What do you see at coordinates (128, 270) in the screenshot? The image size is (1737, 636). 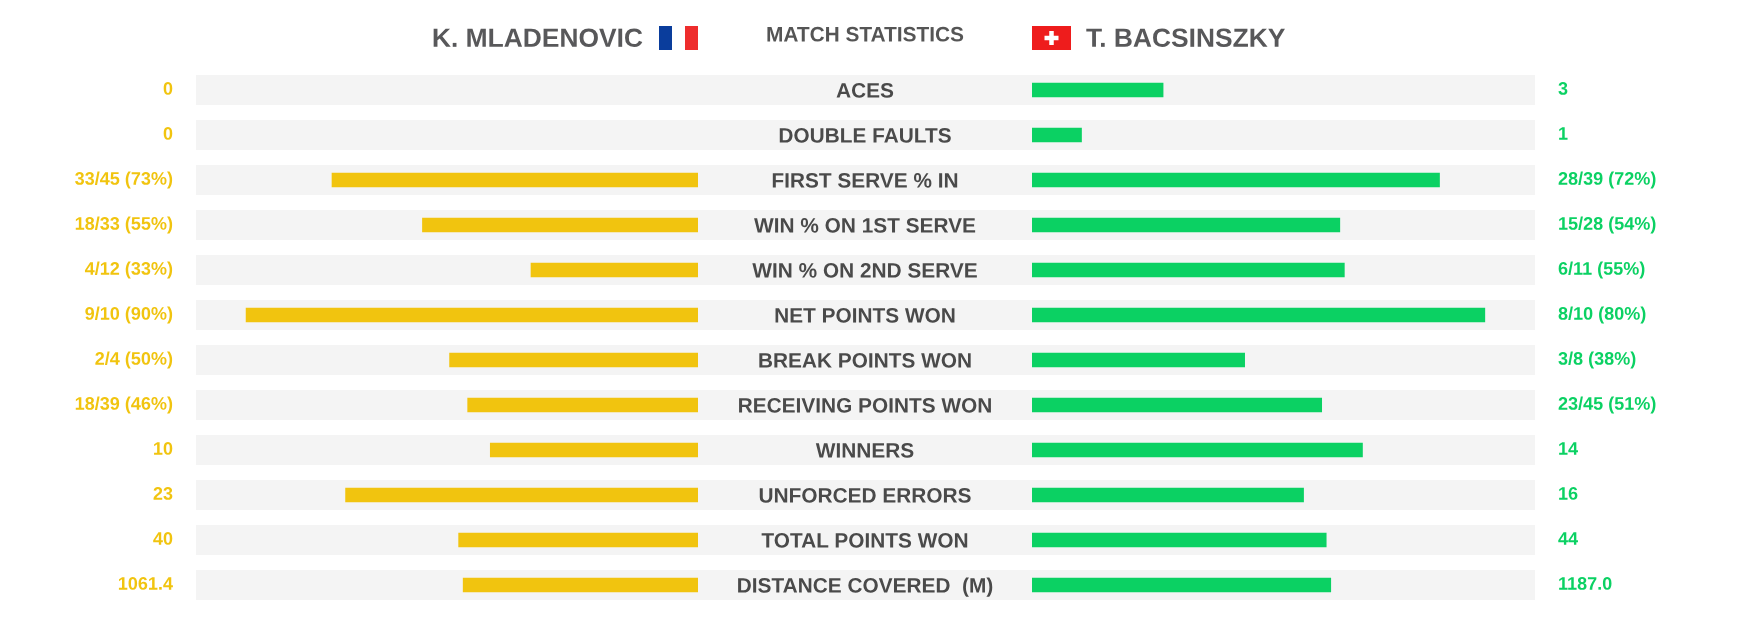 I see `text: 4/12 (33%)` at bounding box center [128, 270].